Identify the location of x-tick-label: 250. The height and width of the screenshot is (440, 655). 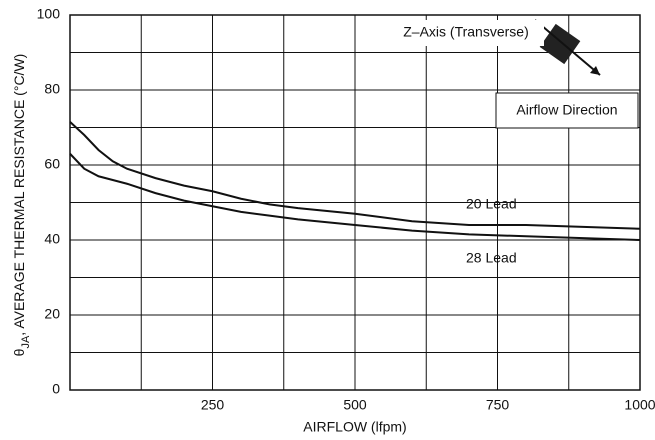
(213, 405).